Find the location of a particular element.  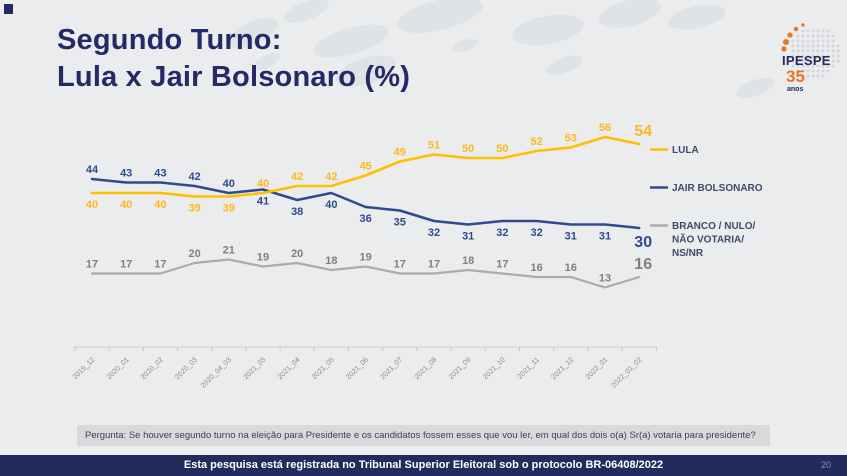

data-label: 51 is located at coordinates (434, 146).